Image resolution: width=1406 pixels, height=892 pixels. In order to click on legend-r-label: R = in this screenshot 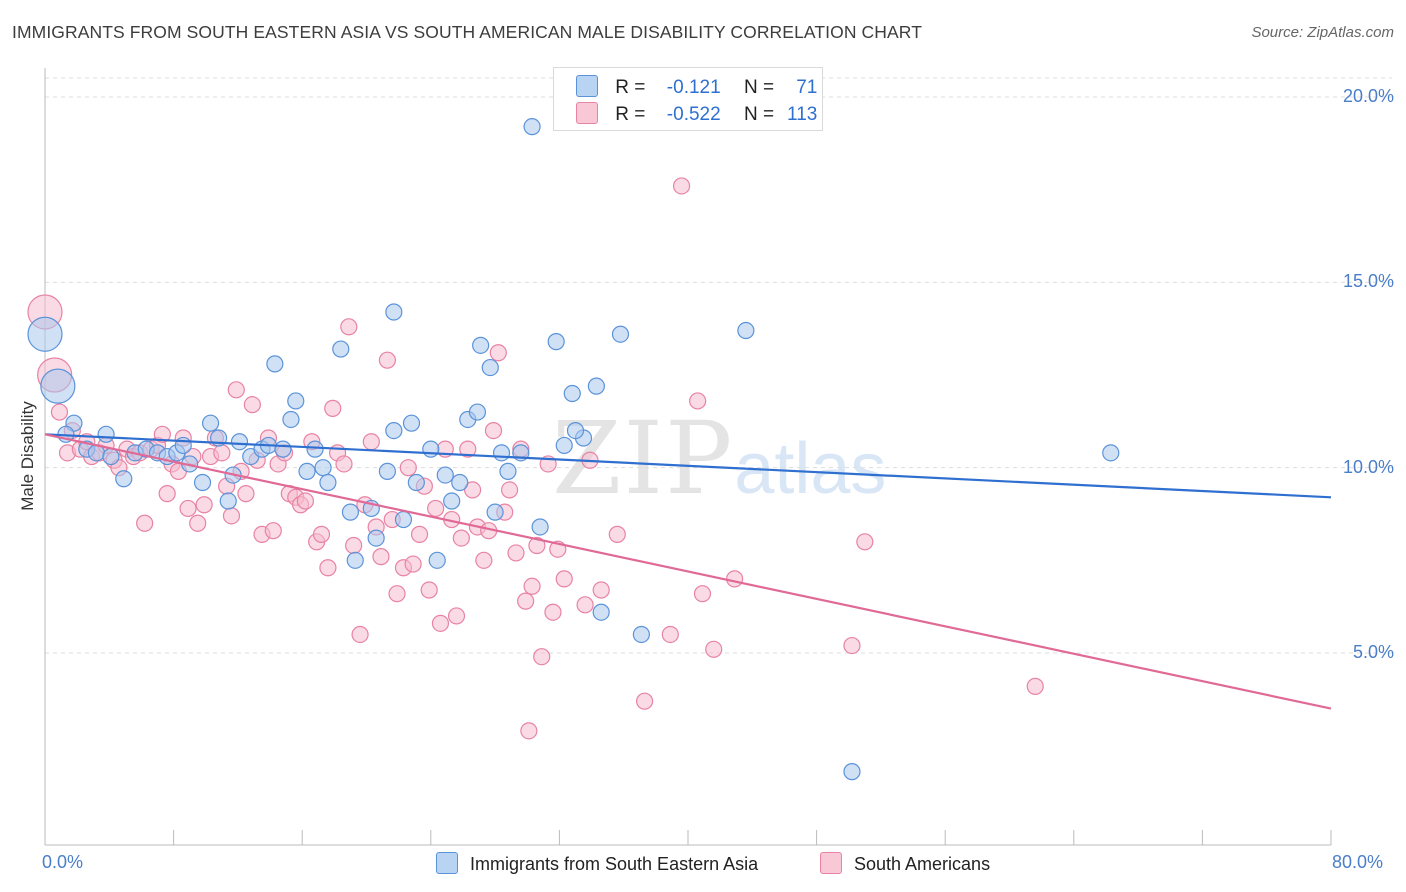, I will do `click(630, 114)`.